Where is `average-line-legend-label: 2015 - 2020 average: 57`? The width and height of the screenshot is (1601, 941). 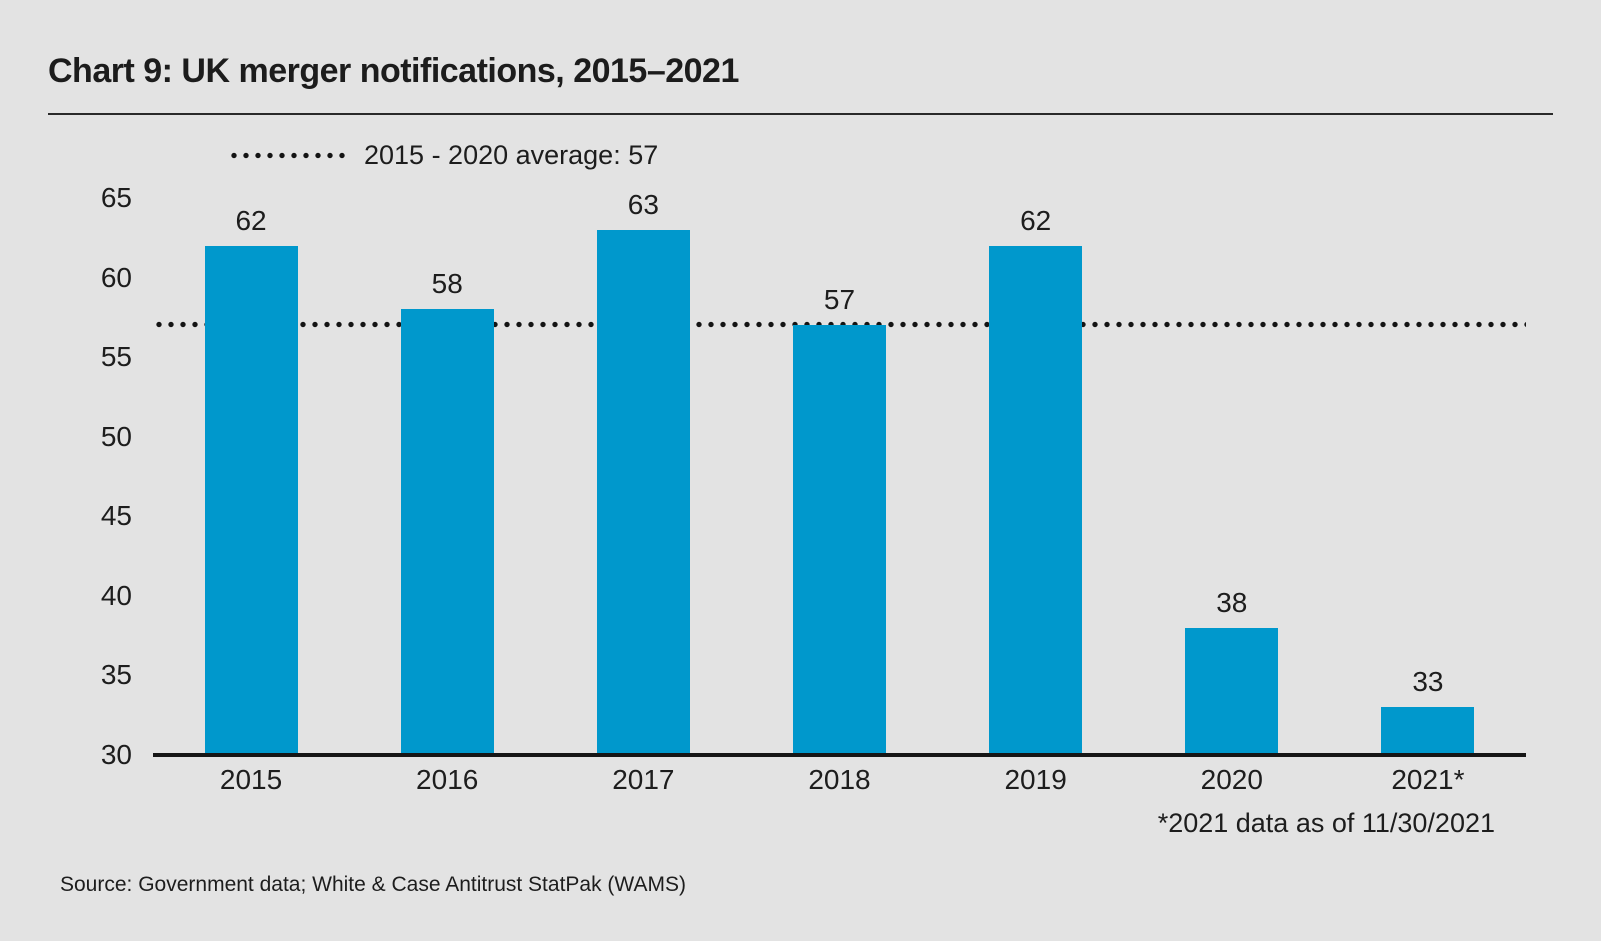 average-line-legend-label: 2015 - 2020 average: 57 is located at coordinates (511, 155).